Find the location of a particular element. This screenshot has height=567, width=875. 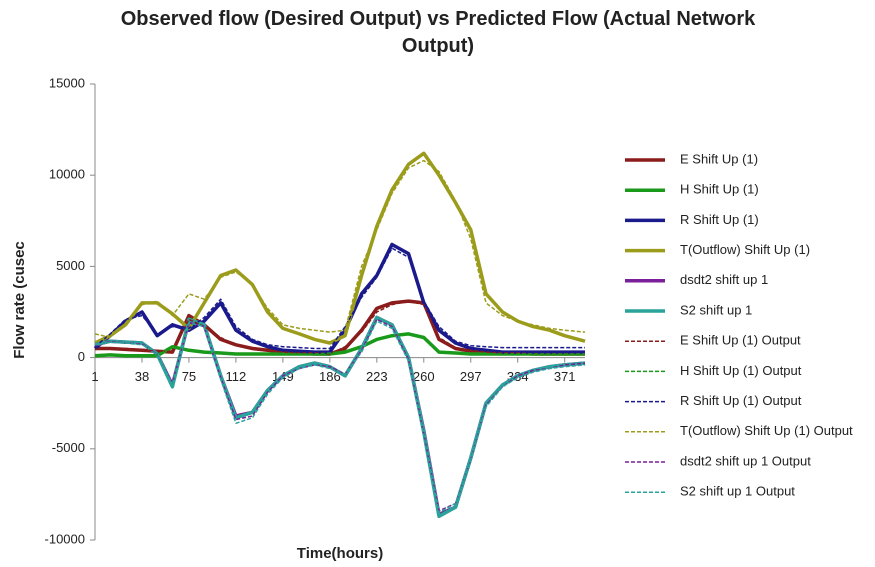

y-axis-label: Flow rate (cusec is located at coordinates (19, 300).